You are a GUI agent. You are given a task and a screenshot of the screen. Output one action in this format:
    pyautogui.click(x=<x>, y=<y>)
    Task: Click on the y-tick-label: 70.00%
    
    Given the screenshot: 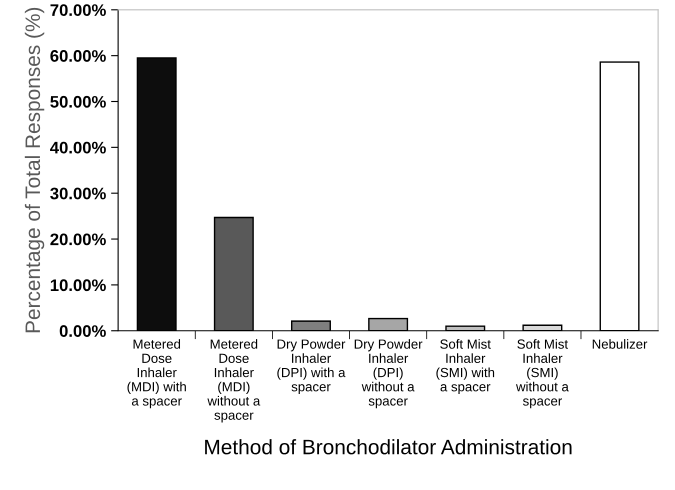 What is the action you would take?
    pyautogui.click(x=78, y=10)
    